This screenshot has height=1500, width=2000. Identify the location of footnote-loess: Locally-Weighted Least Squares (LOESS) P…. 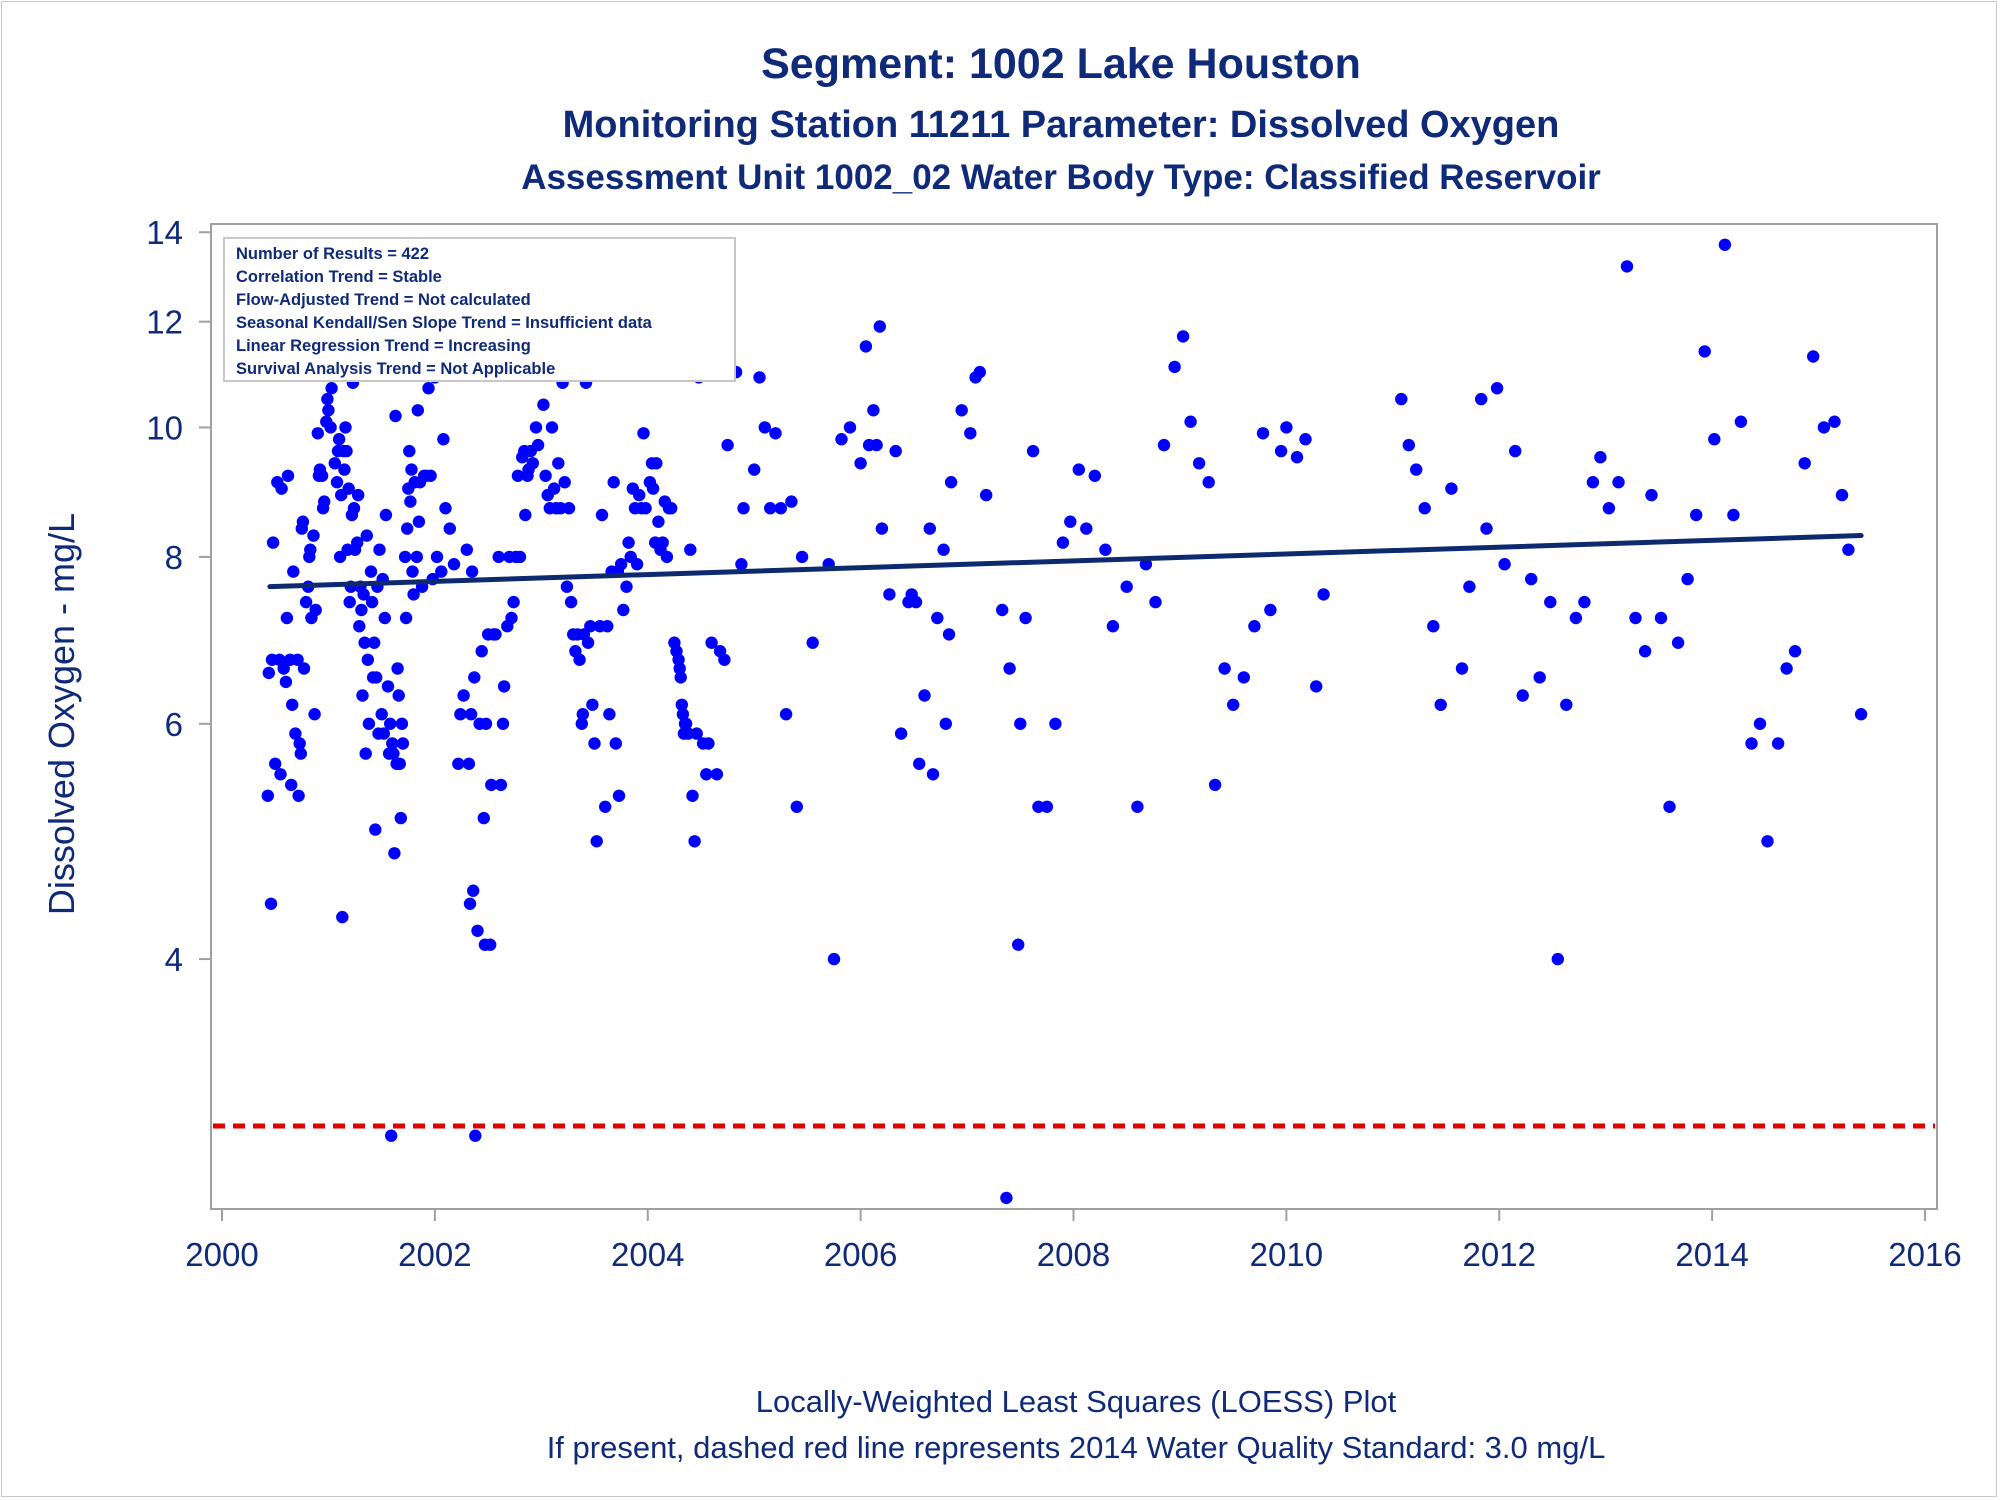
(1076, 1401).